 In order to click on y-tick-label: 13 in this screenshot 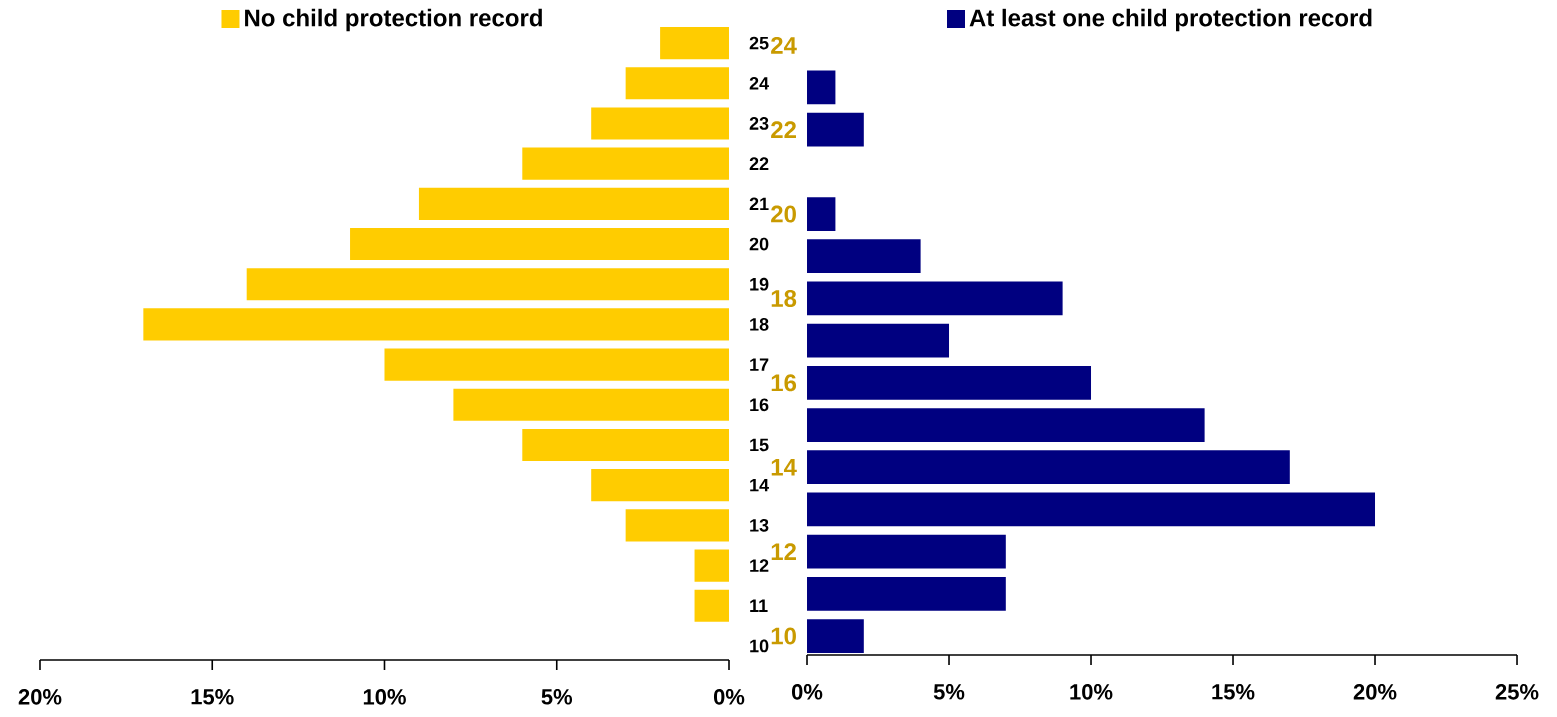, I will do `click(759, 525)`.